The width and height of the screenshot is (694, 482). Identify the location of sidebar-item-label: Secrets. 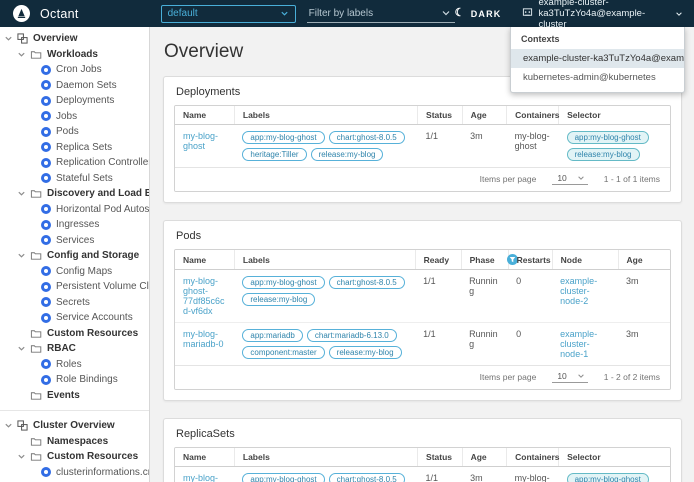
(73, 302).